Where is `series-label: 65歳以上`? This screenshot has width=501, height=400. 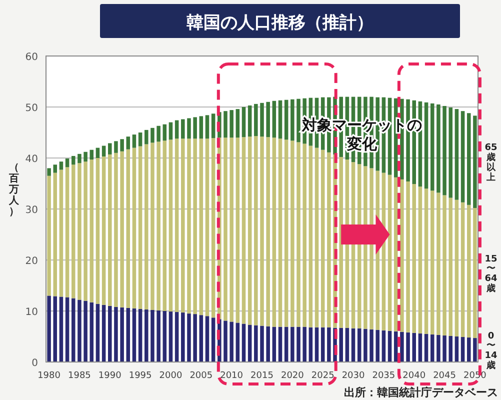 series-label: 65歳以上 is located at coordinates (491, 163).